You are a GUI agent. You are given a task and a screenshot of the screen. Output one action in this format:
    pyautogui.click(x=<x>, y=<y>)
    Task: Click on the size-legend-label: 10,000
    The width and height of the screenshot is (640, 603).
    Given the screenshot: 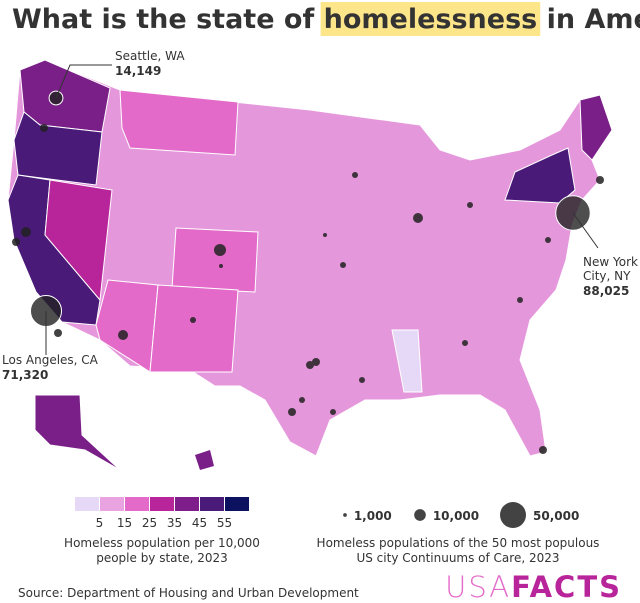 What is the action you would take?
    pyautogui.click(x=456, y=516)
    